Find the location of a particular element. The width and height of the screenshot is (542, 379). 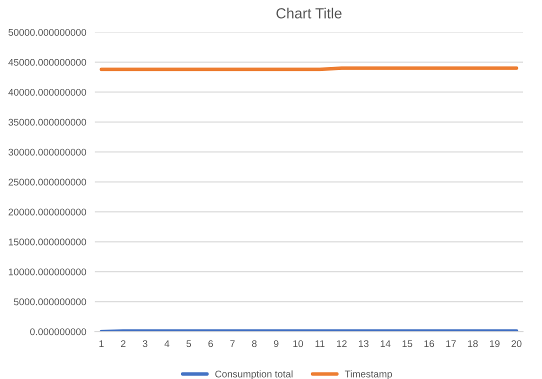

x-tick-label: 15 is located at coordinates (407, 344).